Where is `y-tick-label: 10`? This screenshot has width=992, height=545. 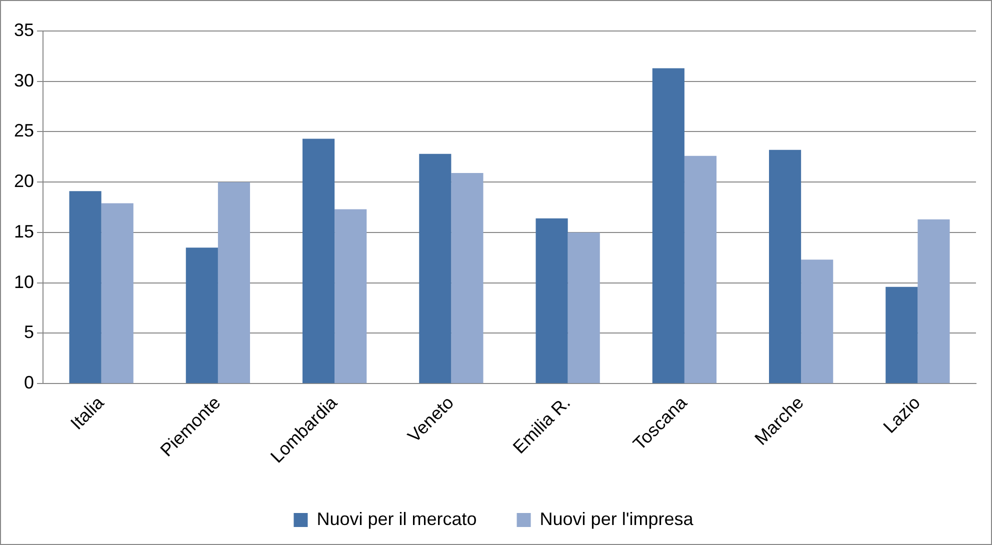 y-tick-label: 10 is located at coordinates (24, 282).